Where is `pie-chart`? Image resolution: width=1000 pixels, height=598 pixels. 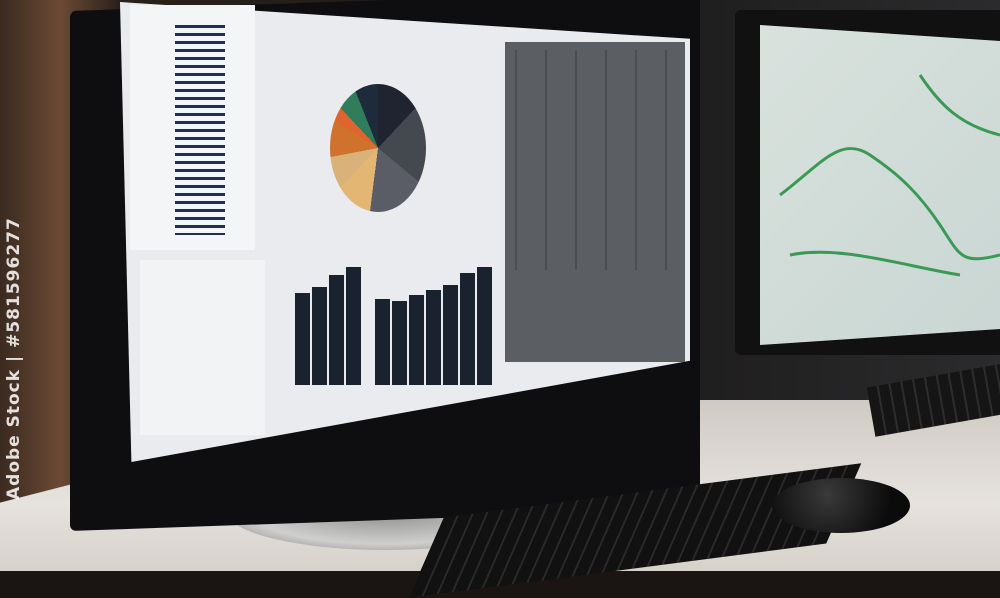
pie-chart is located at coordinates (378, 148).